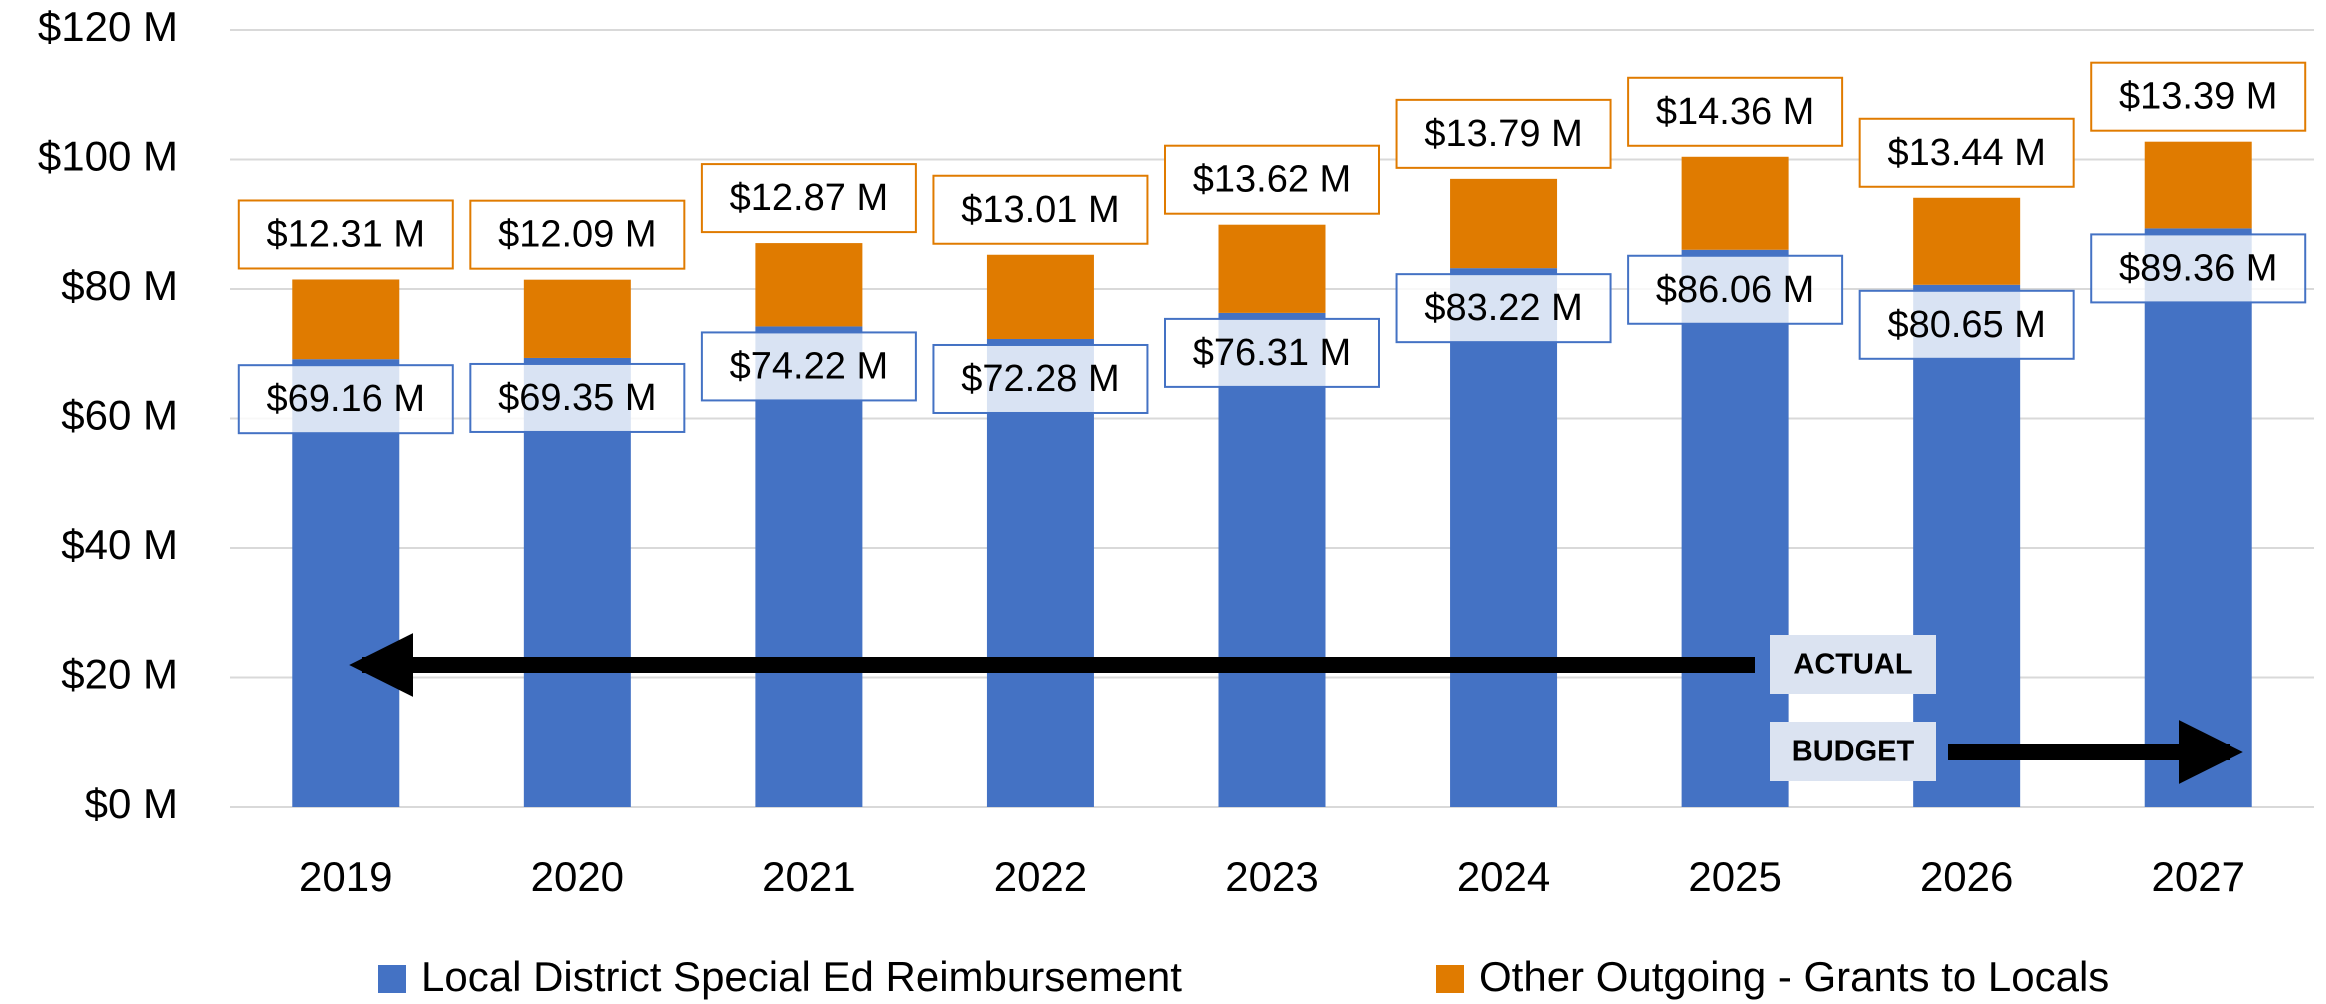  I want to click on x-tick-label: 2026, so click(1966, 876).